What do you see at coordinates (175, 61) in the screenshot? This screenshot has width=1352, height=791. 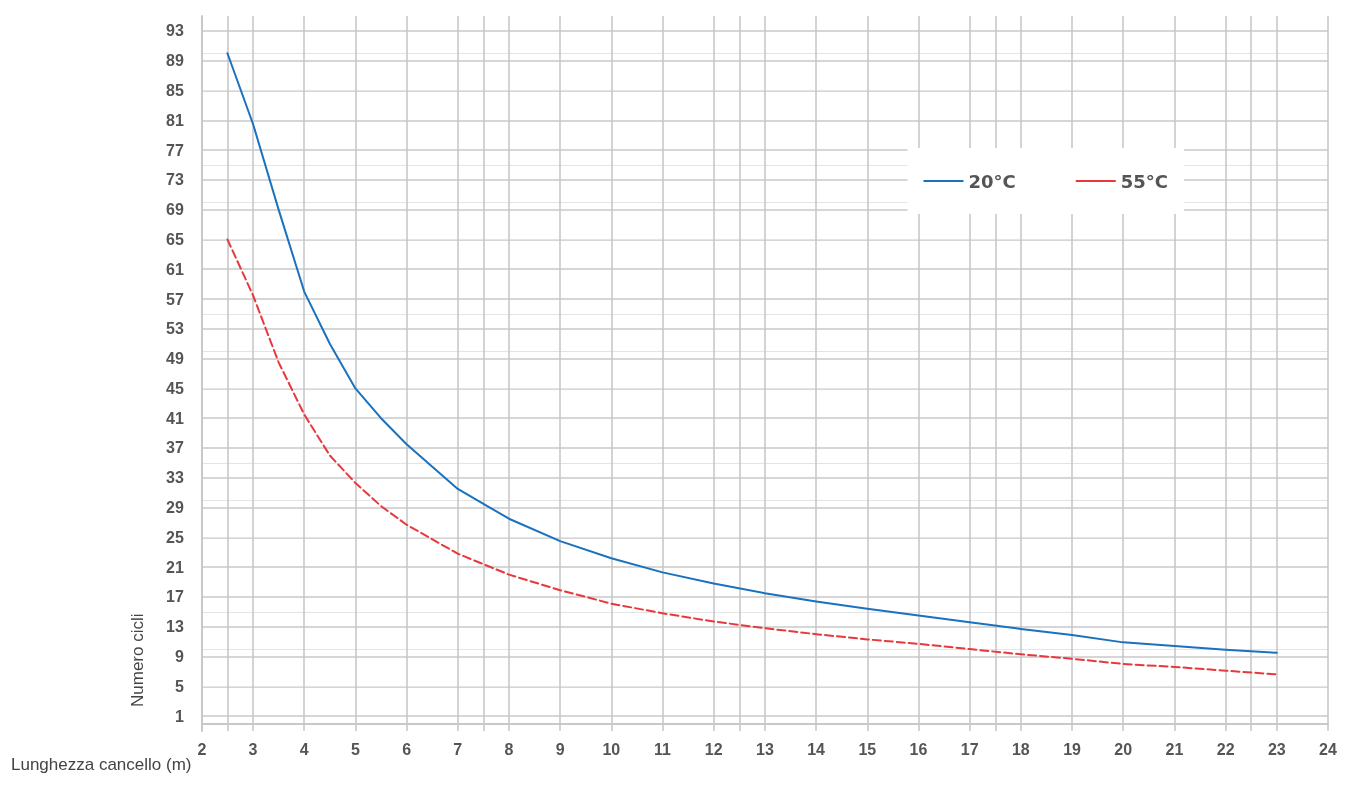 I see `y-tick-label: 89` at bounding box center [175, 61].